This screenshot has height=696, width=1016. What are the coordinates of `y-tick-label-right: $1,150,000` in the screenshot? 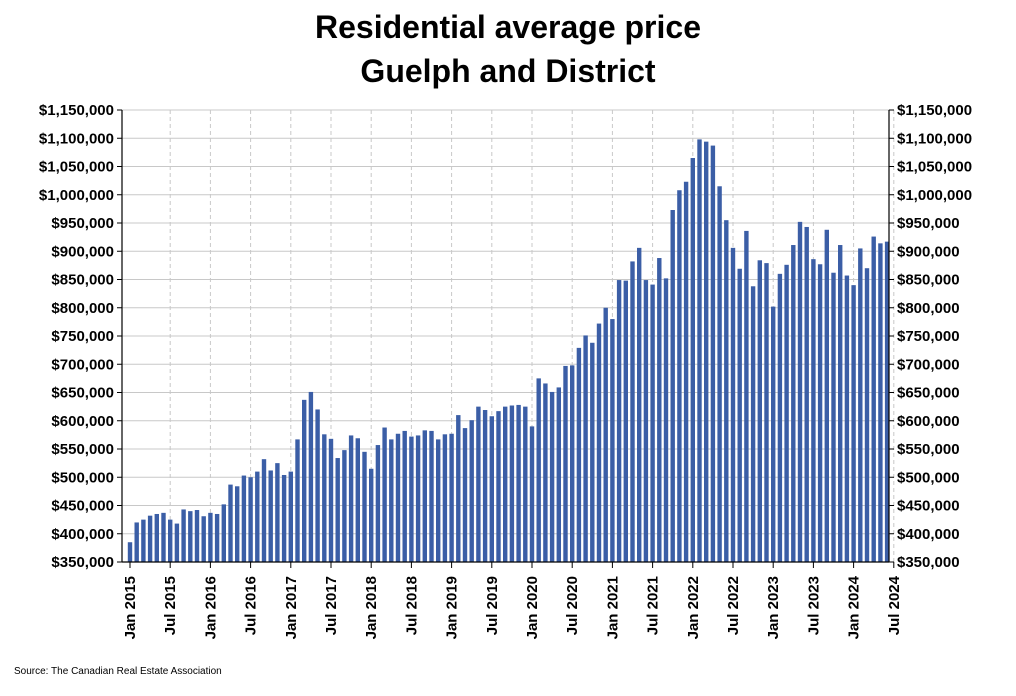 It's located at (934, 110).